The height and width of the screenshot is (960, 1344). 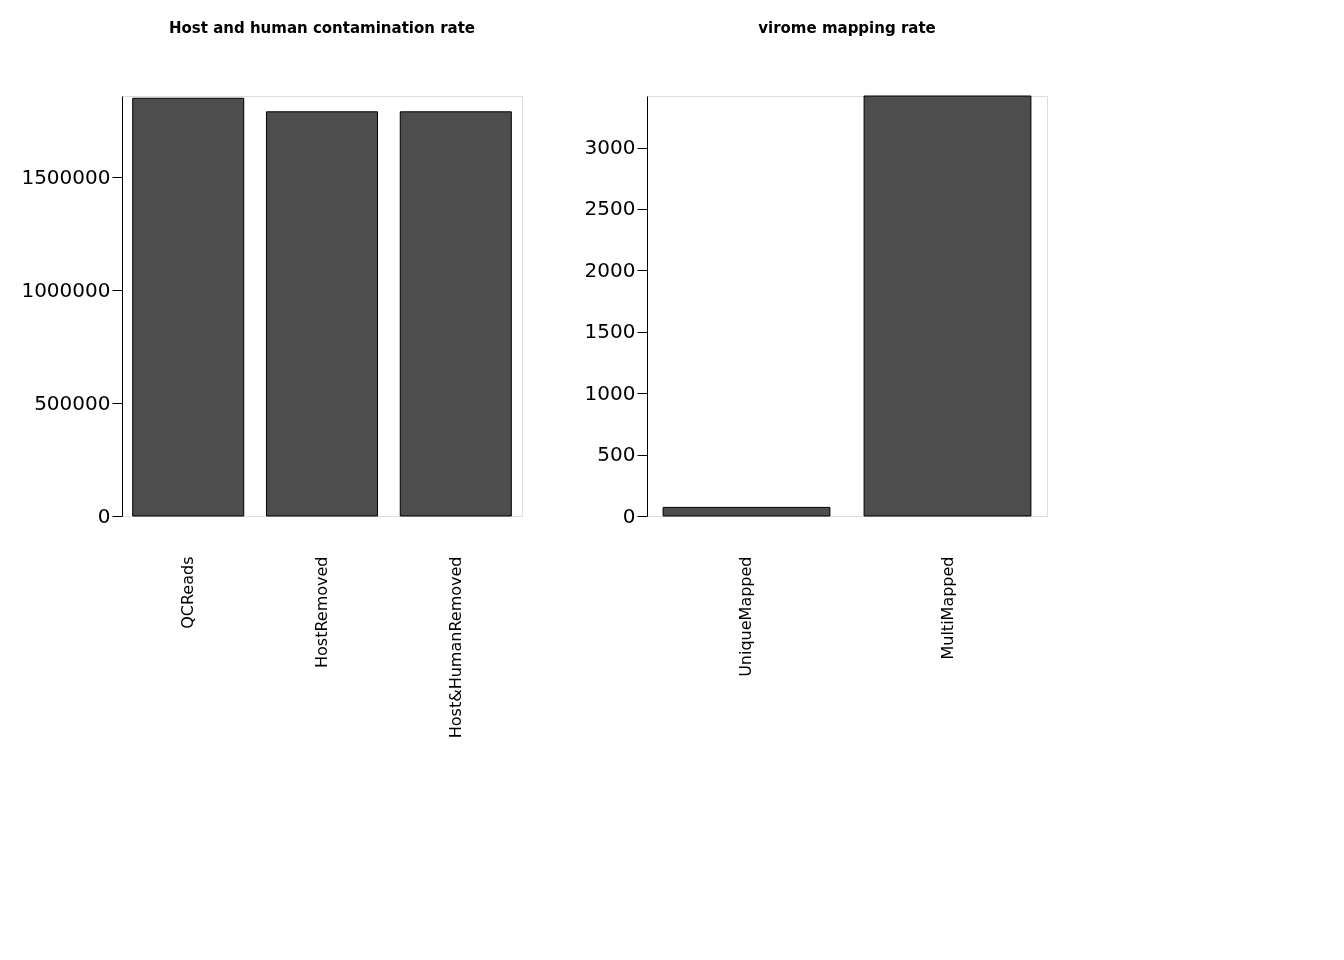 What do you see at coordinates (455, 647) in the screenshot?
I see `x-tick-label: Host&HumanRemoved` at bounding box center [455, 647].